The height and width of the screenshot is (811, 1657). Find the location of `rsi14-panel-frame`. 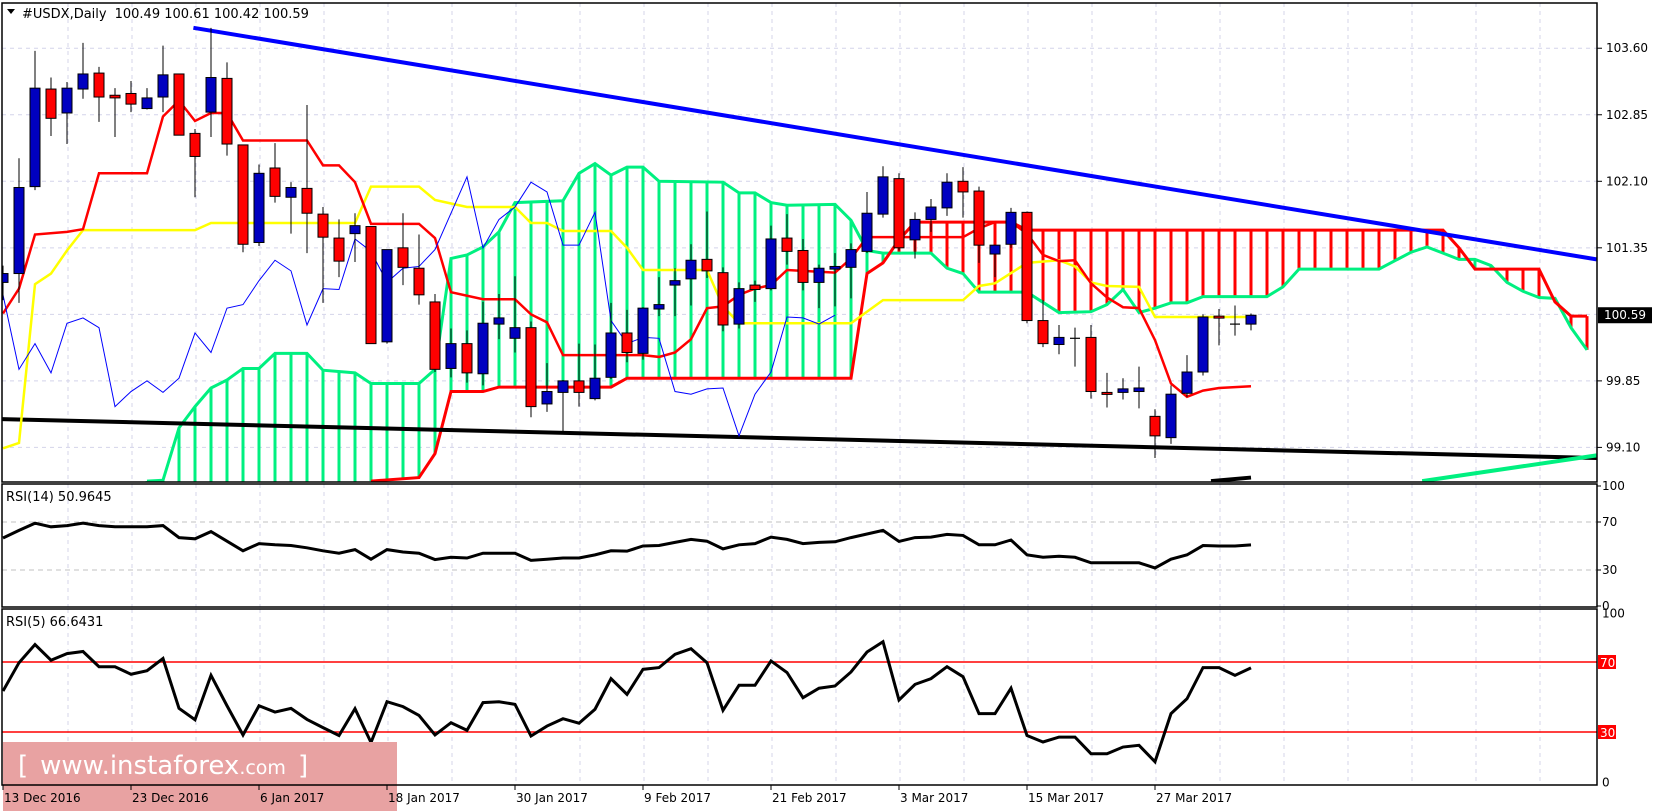

rsi14-panel-frame is located at coordinates (799, 545).